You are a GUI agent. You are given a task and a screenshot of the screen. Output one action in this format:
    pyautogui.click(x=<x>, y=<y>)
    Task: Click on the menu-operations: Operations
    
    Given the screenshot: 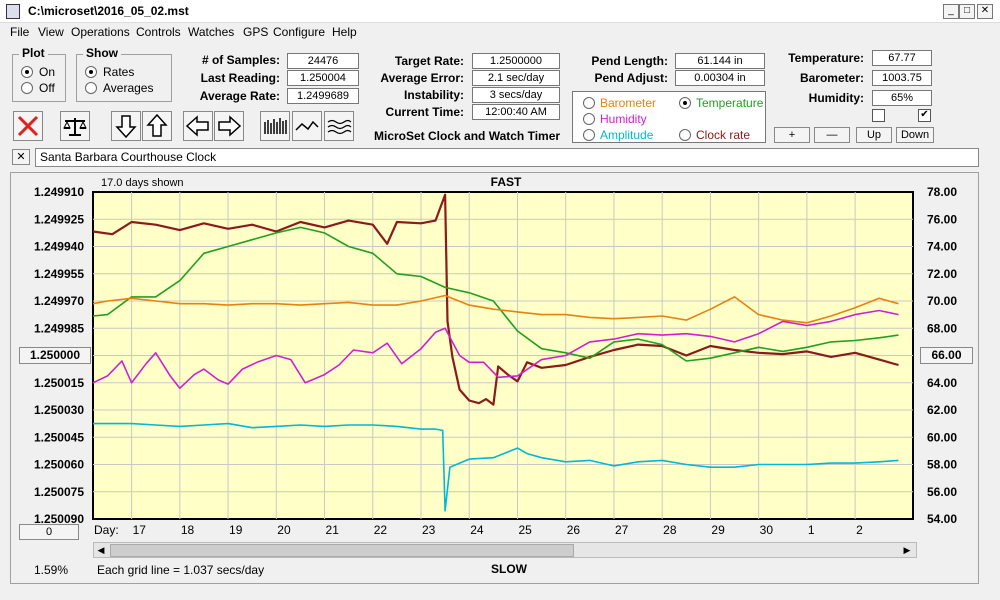 What is the action you would take?
    pyautogui.click(x=100, y=32)
    